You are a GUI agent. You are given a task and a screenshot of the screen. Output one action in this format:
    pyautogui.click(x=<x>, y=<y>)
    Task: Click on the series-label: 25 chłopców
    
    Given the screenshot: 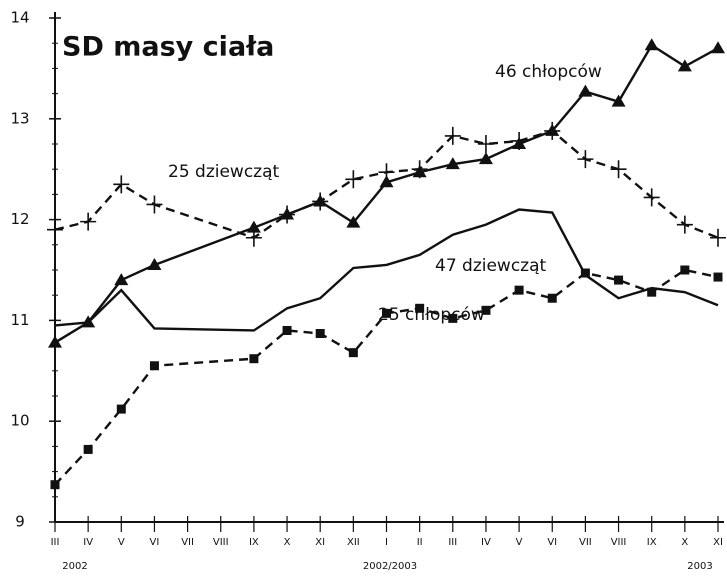 What is the action you would take?
    pyautogui.click(x=431, y=315)
    